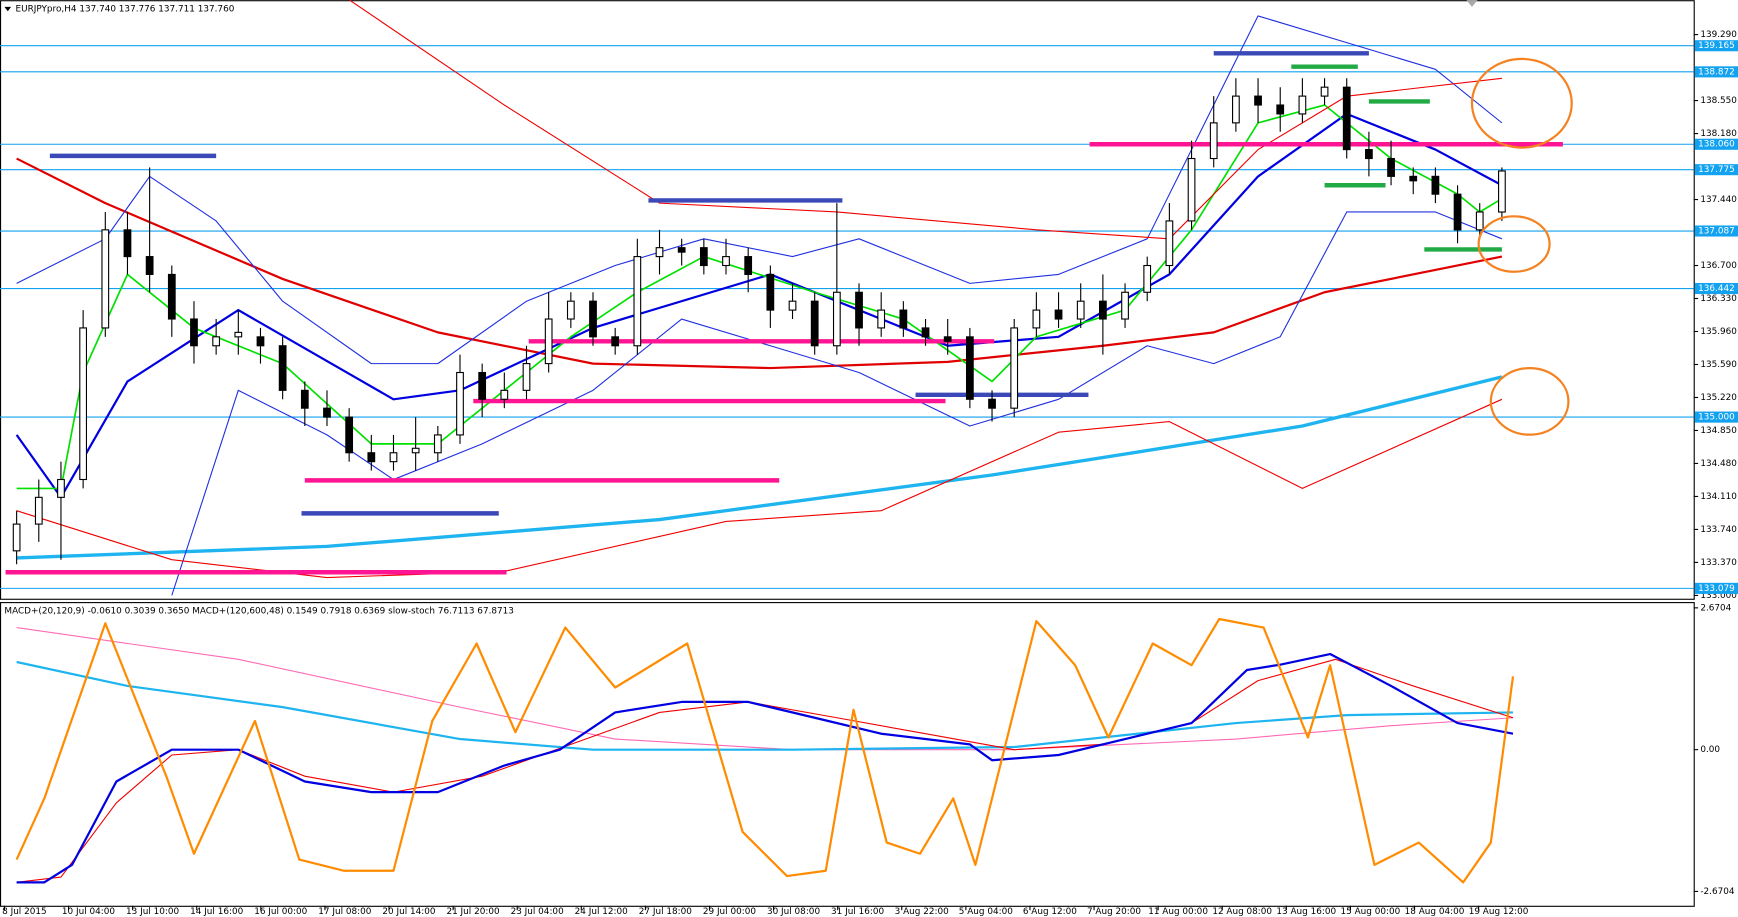 This screenshot has width=1738, height=917. Describe the element at coordinates (344, 912) in the screenshot. I see `x-tick-label: 17 Jul 08:00` at that location.